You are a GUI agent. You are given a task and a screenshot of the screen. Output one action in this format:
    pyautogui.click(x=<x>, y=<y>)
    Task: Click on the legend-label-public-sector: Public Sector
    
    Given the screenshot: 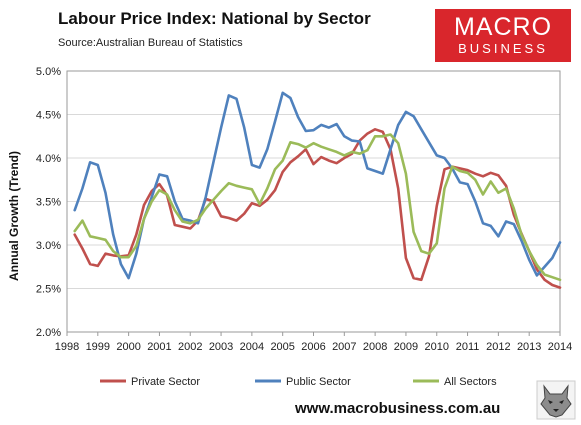 What is the action you would take?
    pyautogui.click(x=318, y=382)
    